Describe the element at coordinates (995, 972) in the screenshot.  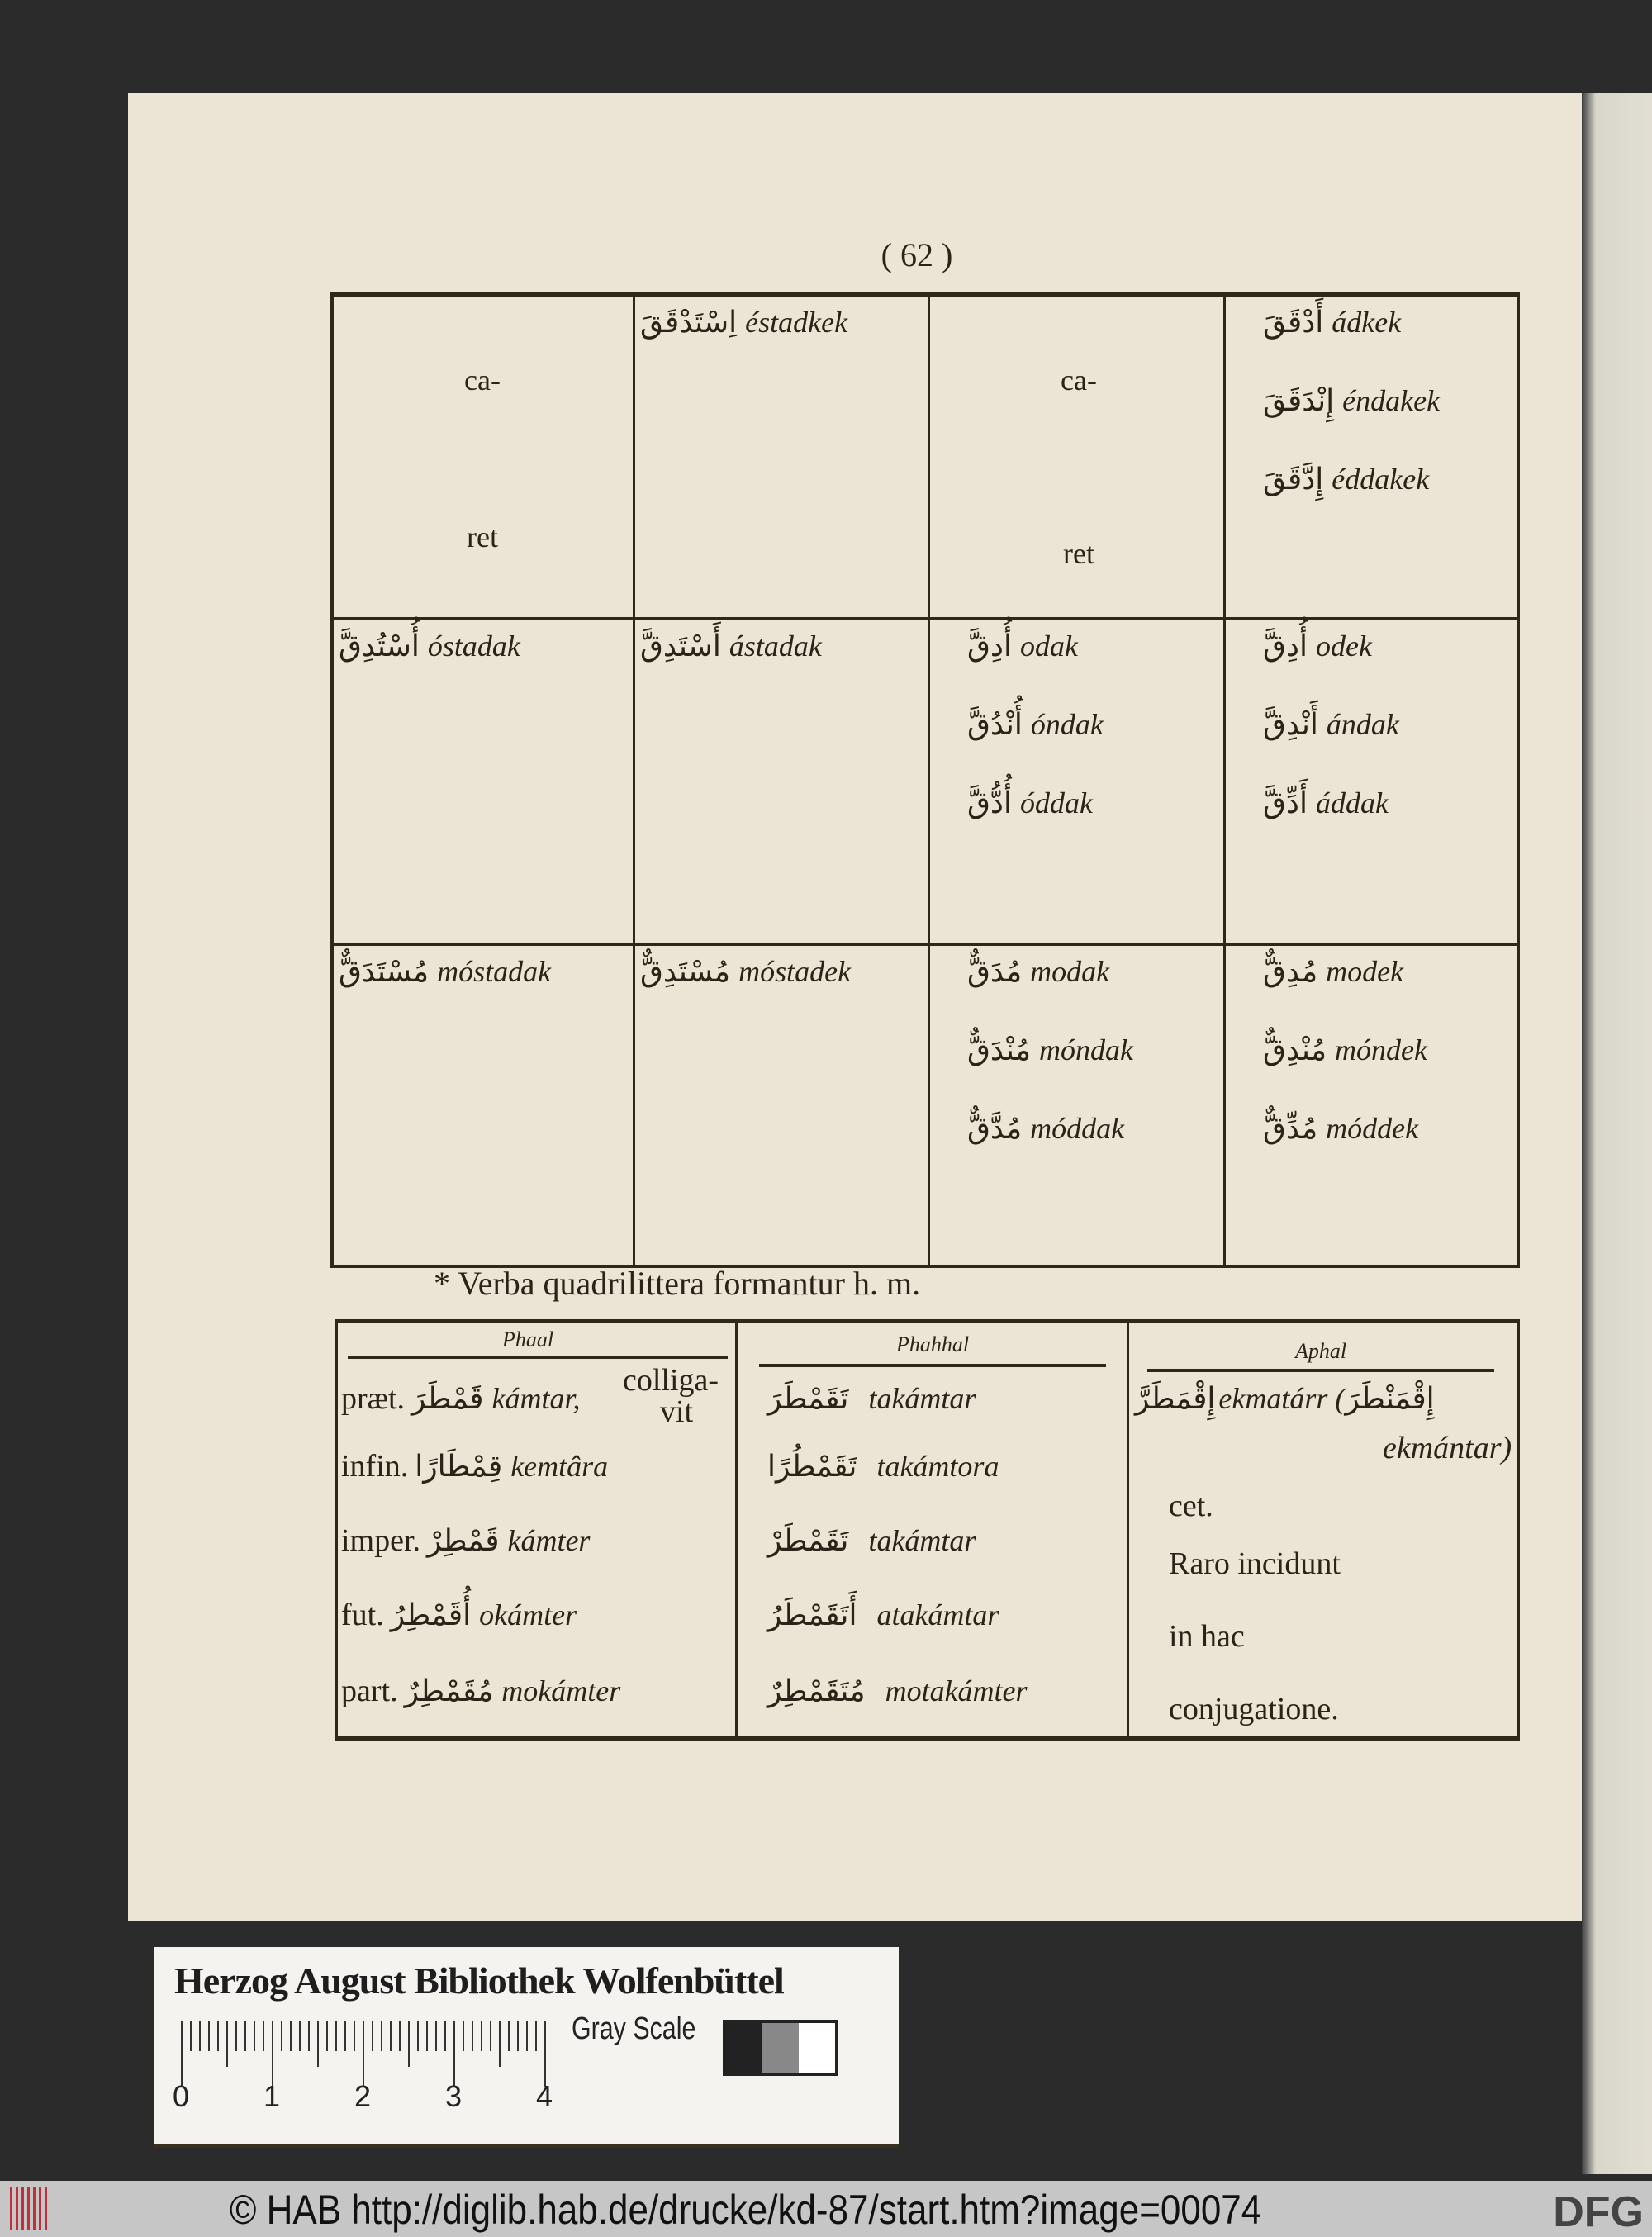
I see `arabic-form: مُدَقٌّ` at that location.